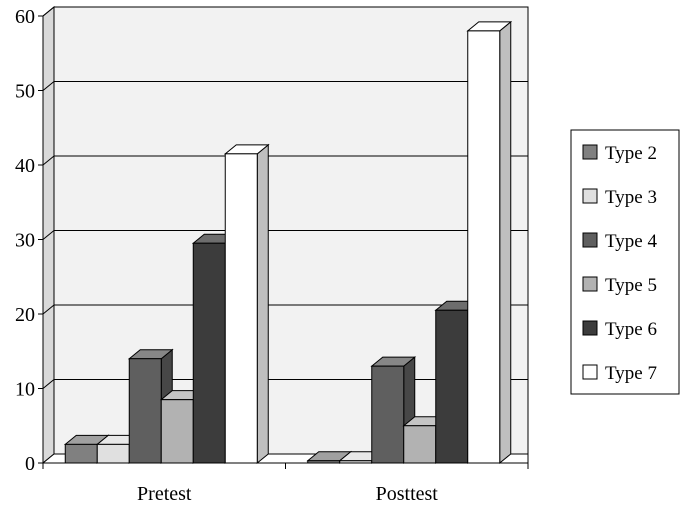 The image size is (685, 507). Describe the element at coordinates (631, 153) in the screenshot. I see `legend-label: Type 2` at that location.